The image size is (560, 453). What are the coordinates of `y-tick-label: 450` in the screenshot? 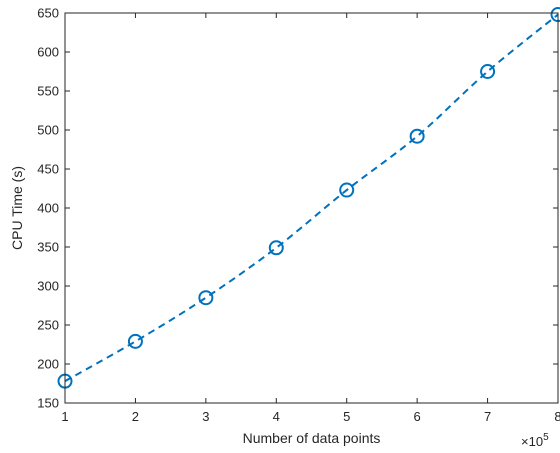 It's located at (48, 169).